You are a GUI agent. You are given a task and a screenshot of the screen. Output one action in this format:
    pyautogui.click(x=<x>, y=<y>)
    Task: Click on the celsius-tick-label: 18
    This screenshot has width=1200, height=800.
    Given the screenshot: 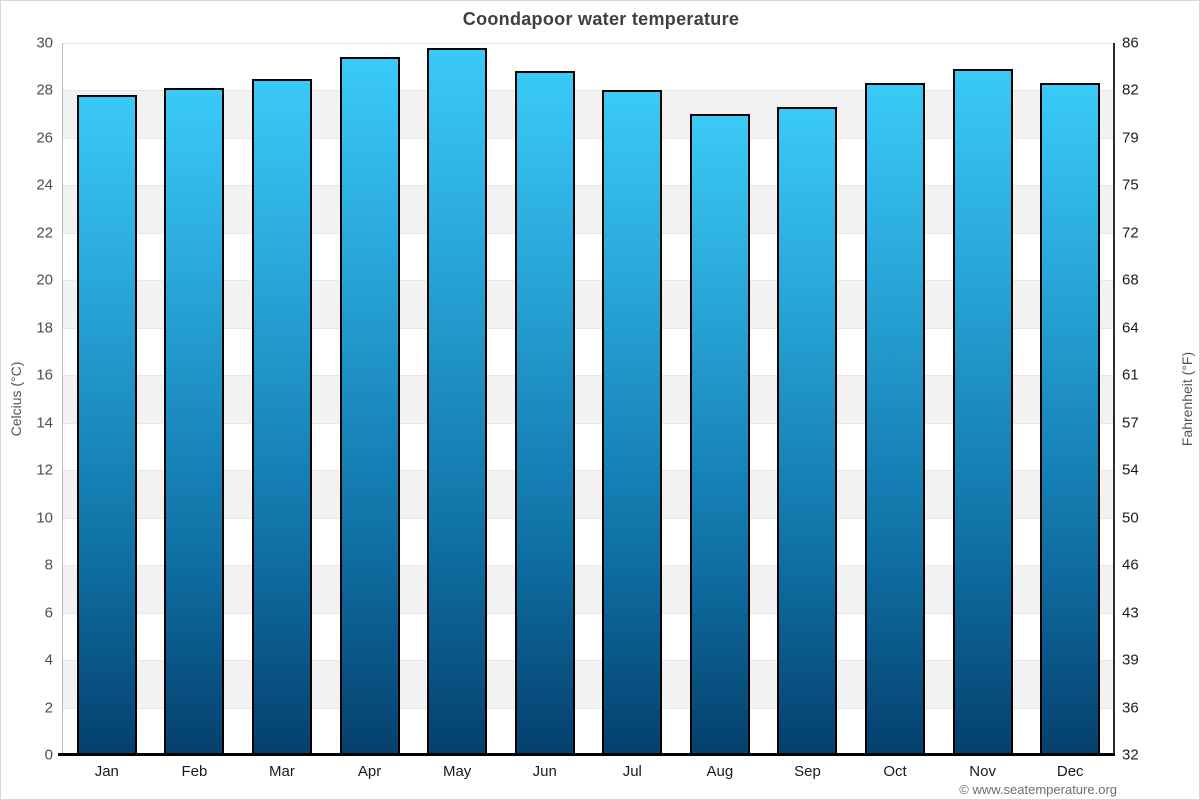 What is the action you would take?
    pyautogui.click(x=44, y=328)
    